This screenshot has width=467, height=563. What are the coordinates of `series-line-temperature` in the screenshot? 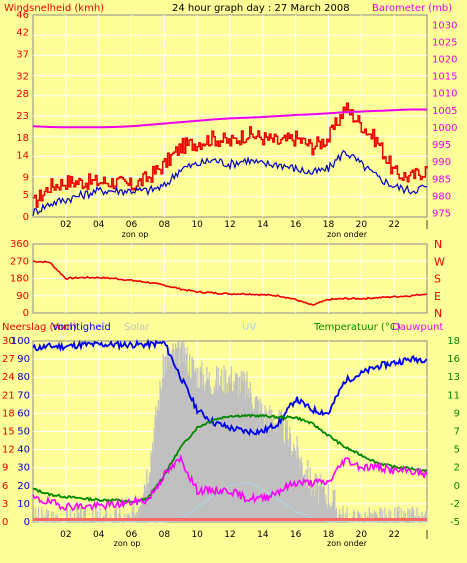 It's located at (230, 458).